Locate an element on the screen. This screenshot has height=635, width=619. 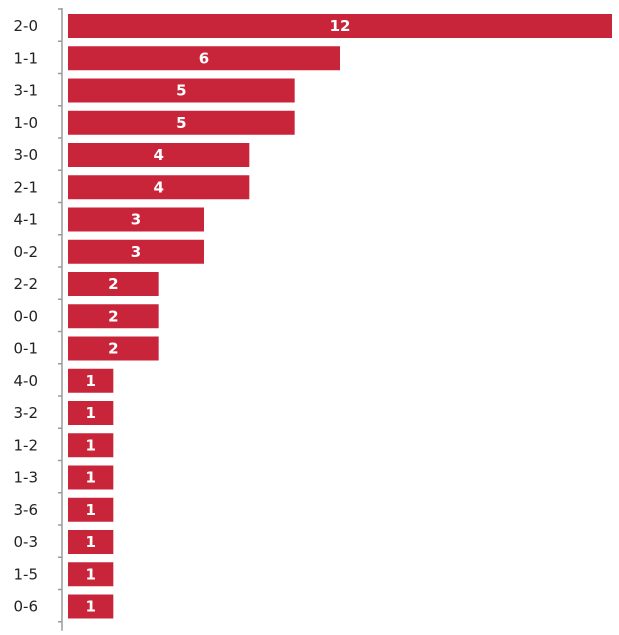
category-label-2-0: 2-0 is located at coordinates (26, 26).